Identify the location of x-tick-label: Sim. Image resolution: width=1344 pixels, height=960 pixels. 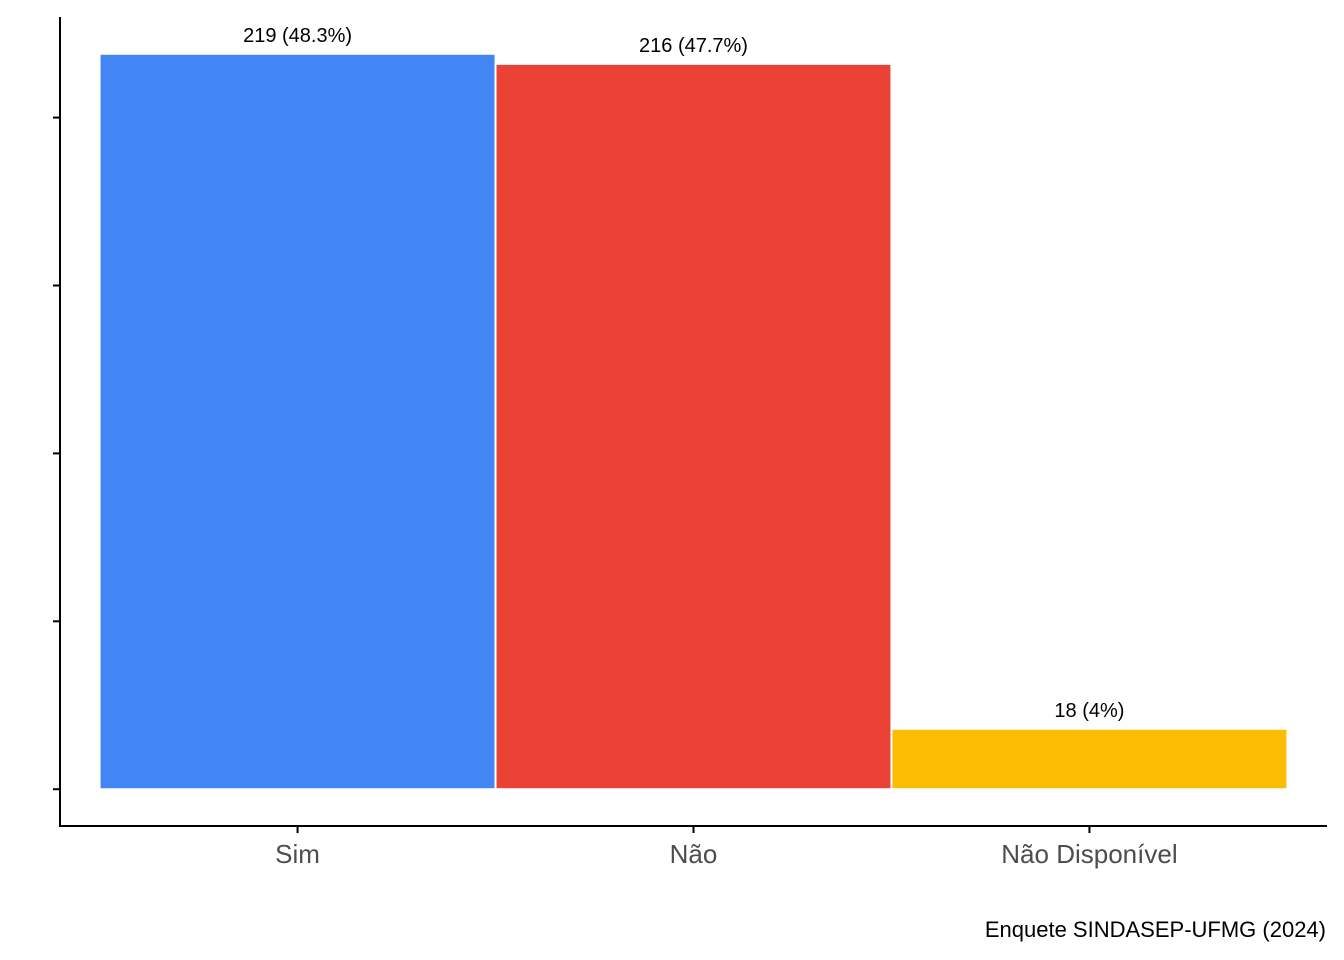
(297, 854).